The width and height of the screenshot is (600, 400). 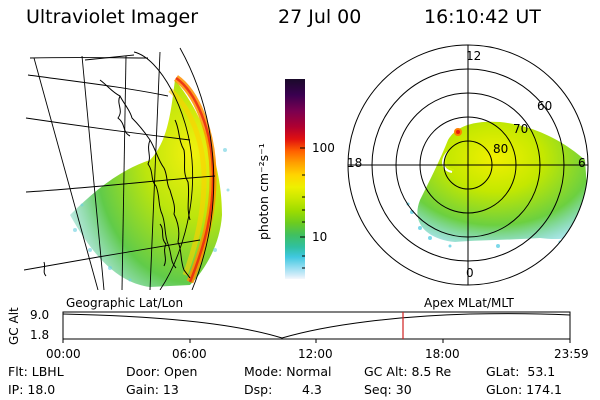 What do you see at coordinates (320, 237) in the screenshot?
I see `colorbar-tick-10: 10` at bounding box center [320, 237].